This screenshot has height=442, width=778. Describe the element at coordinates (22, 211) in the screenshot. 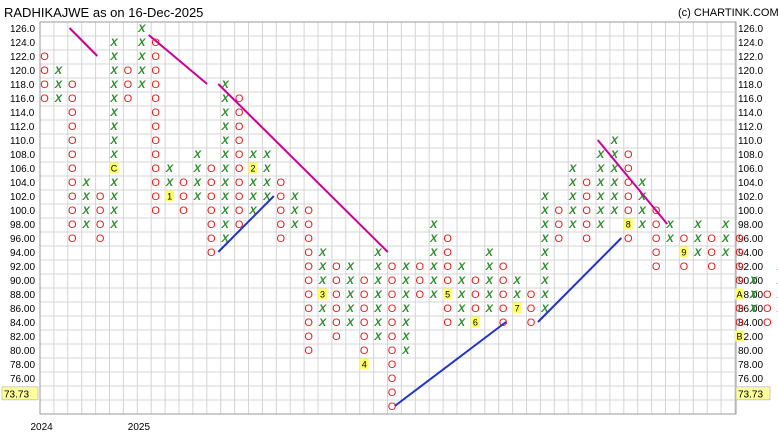

I see `y-tick-label-left: 100.0` at that location.